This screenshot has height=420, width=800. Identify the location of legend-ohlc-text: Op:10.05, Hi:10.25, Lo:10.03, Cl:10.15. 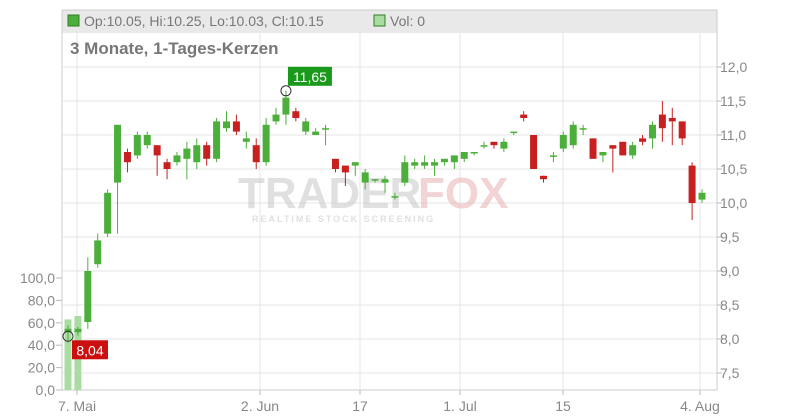
(204, 21).